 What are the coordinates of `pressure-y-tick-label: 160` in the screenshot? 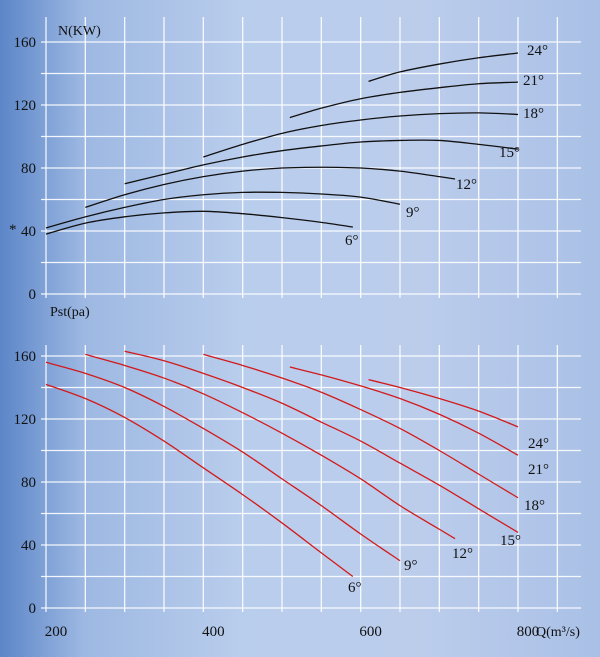 It's located at (25, 357).